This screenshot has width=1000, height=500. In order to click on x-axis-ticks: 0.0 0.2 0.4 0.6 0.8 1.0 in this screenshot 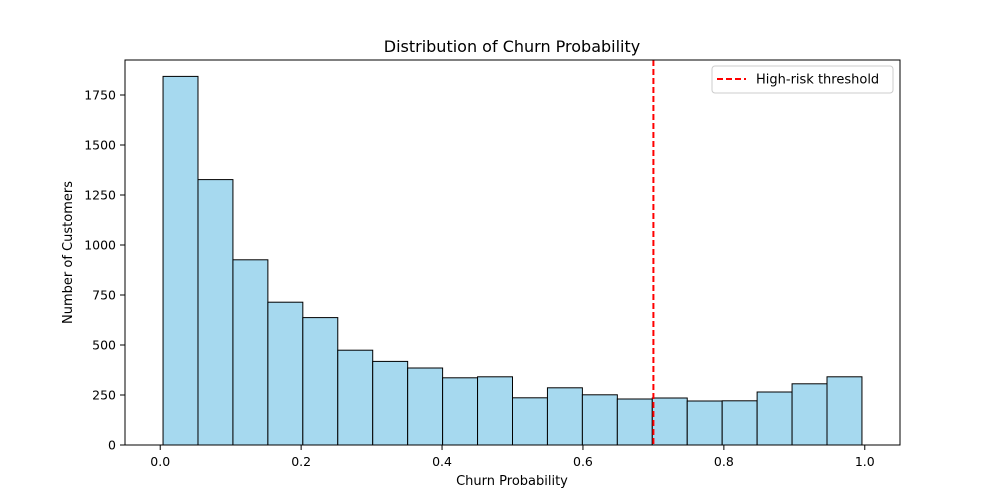, I will do `click(512, 457)`.